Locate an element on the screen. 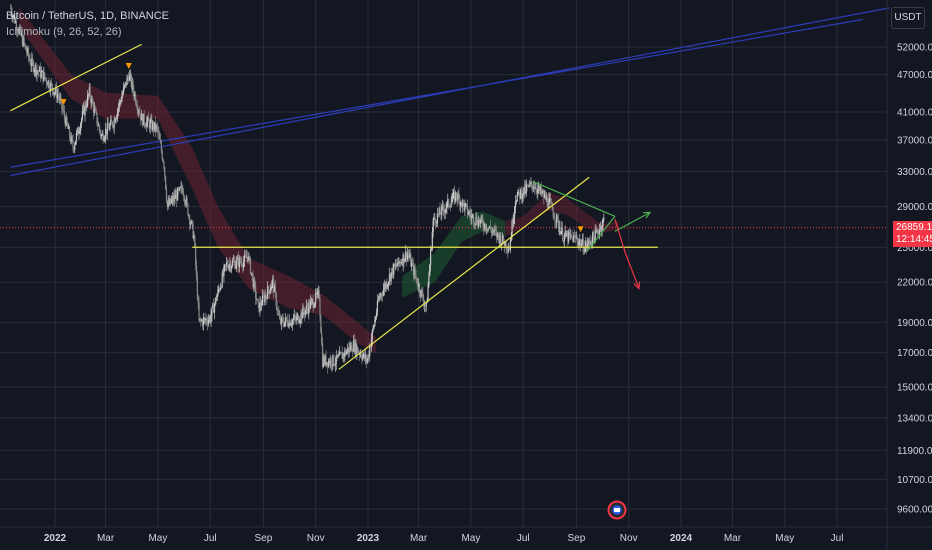  currency-button: USDT is located at coordinates (908, 18).